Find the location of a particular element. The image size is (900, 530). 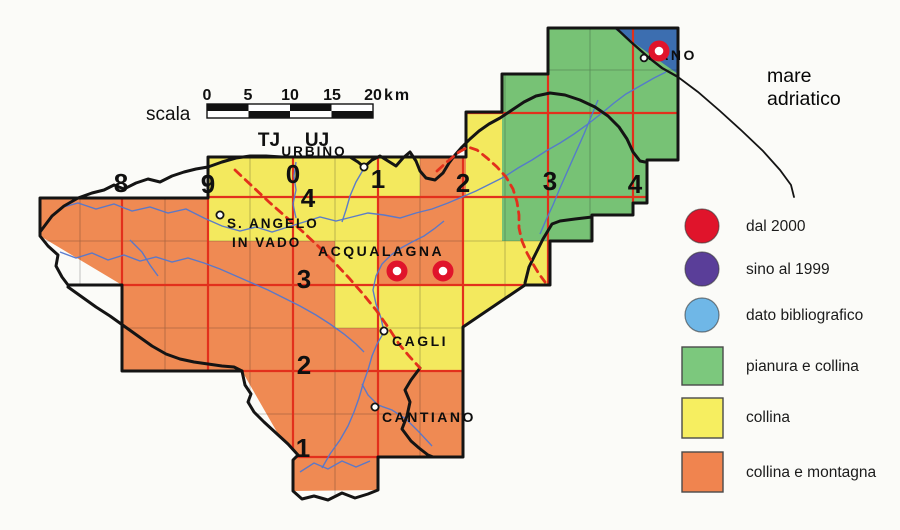

scale-tick: 0 is located at coordinates (207, 95).